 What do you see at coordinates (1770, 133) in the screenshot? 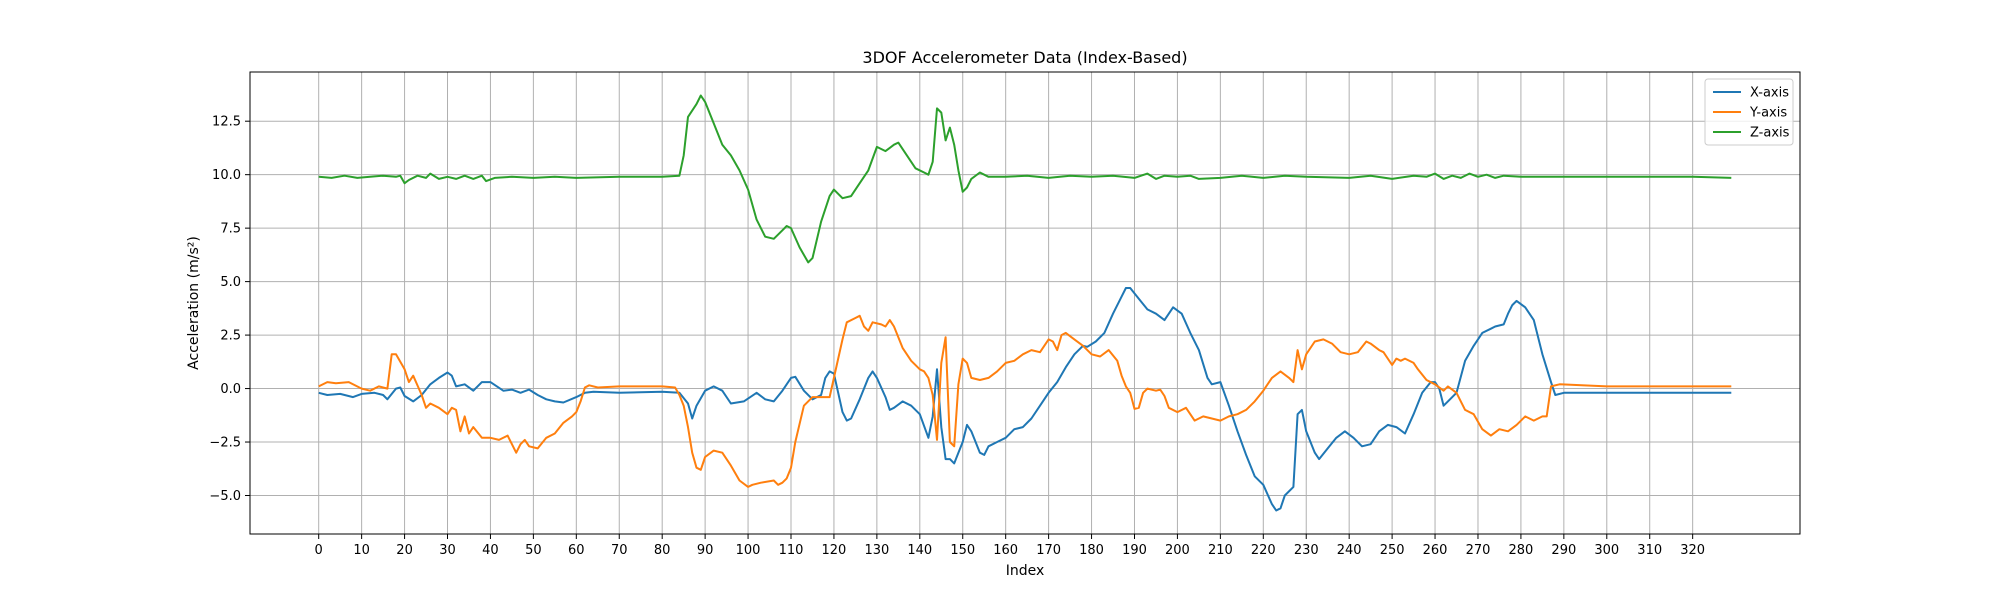
I see `legend-label-z-axis: Z-axis` at bounding box center [1770, 133].